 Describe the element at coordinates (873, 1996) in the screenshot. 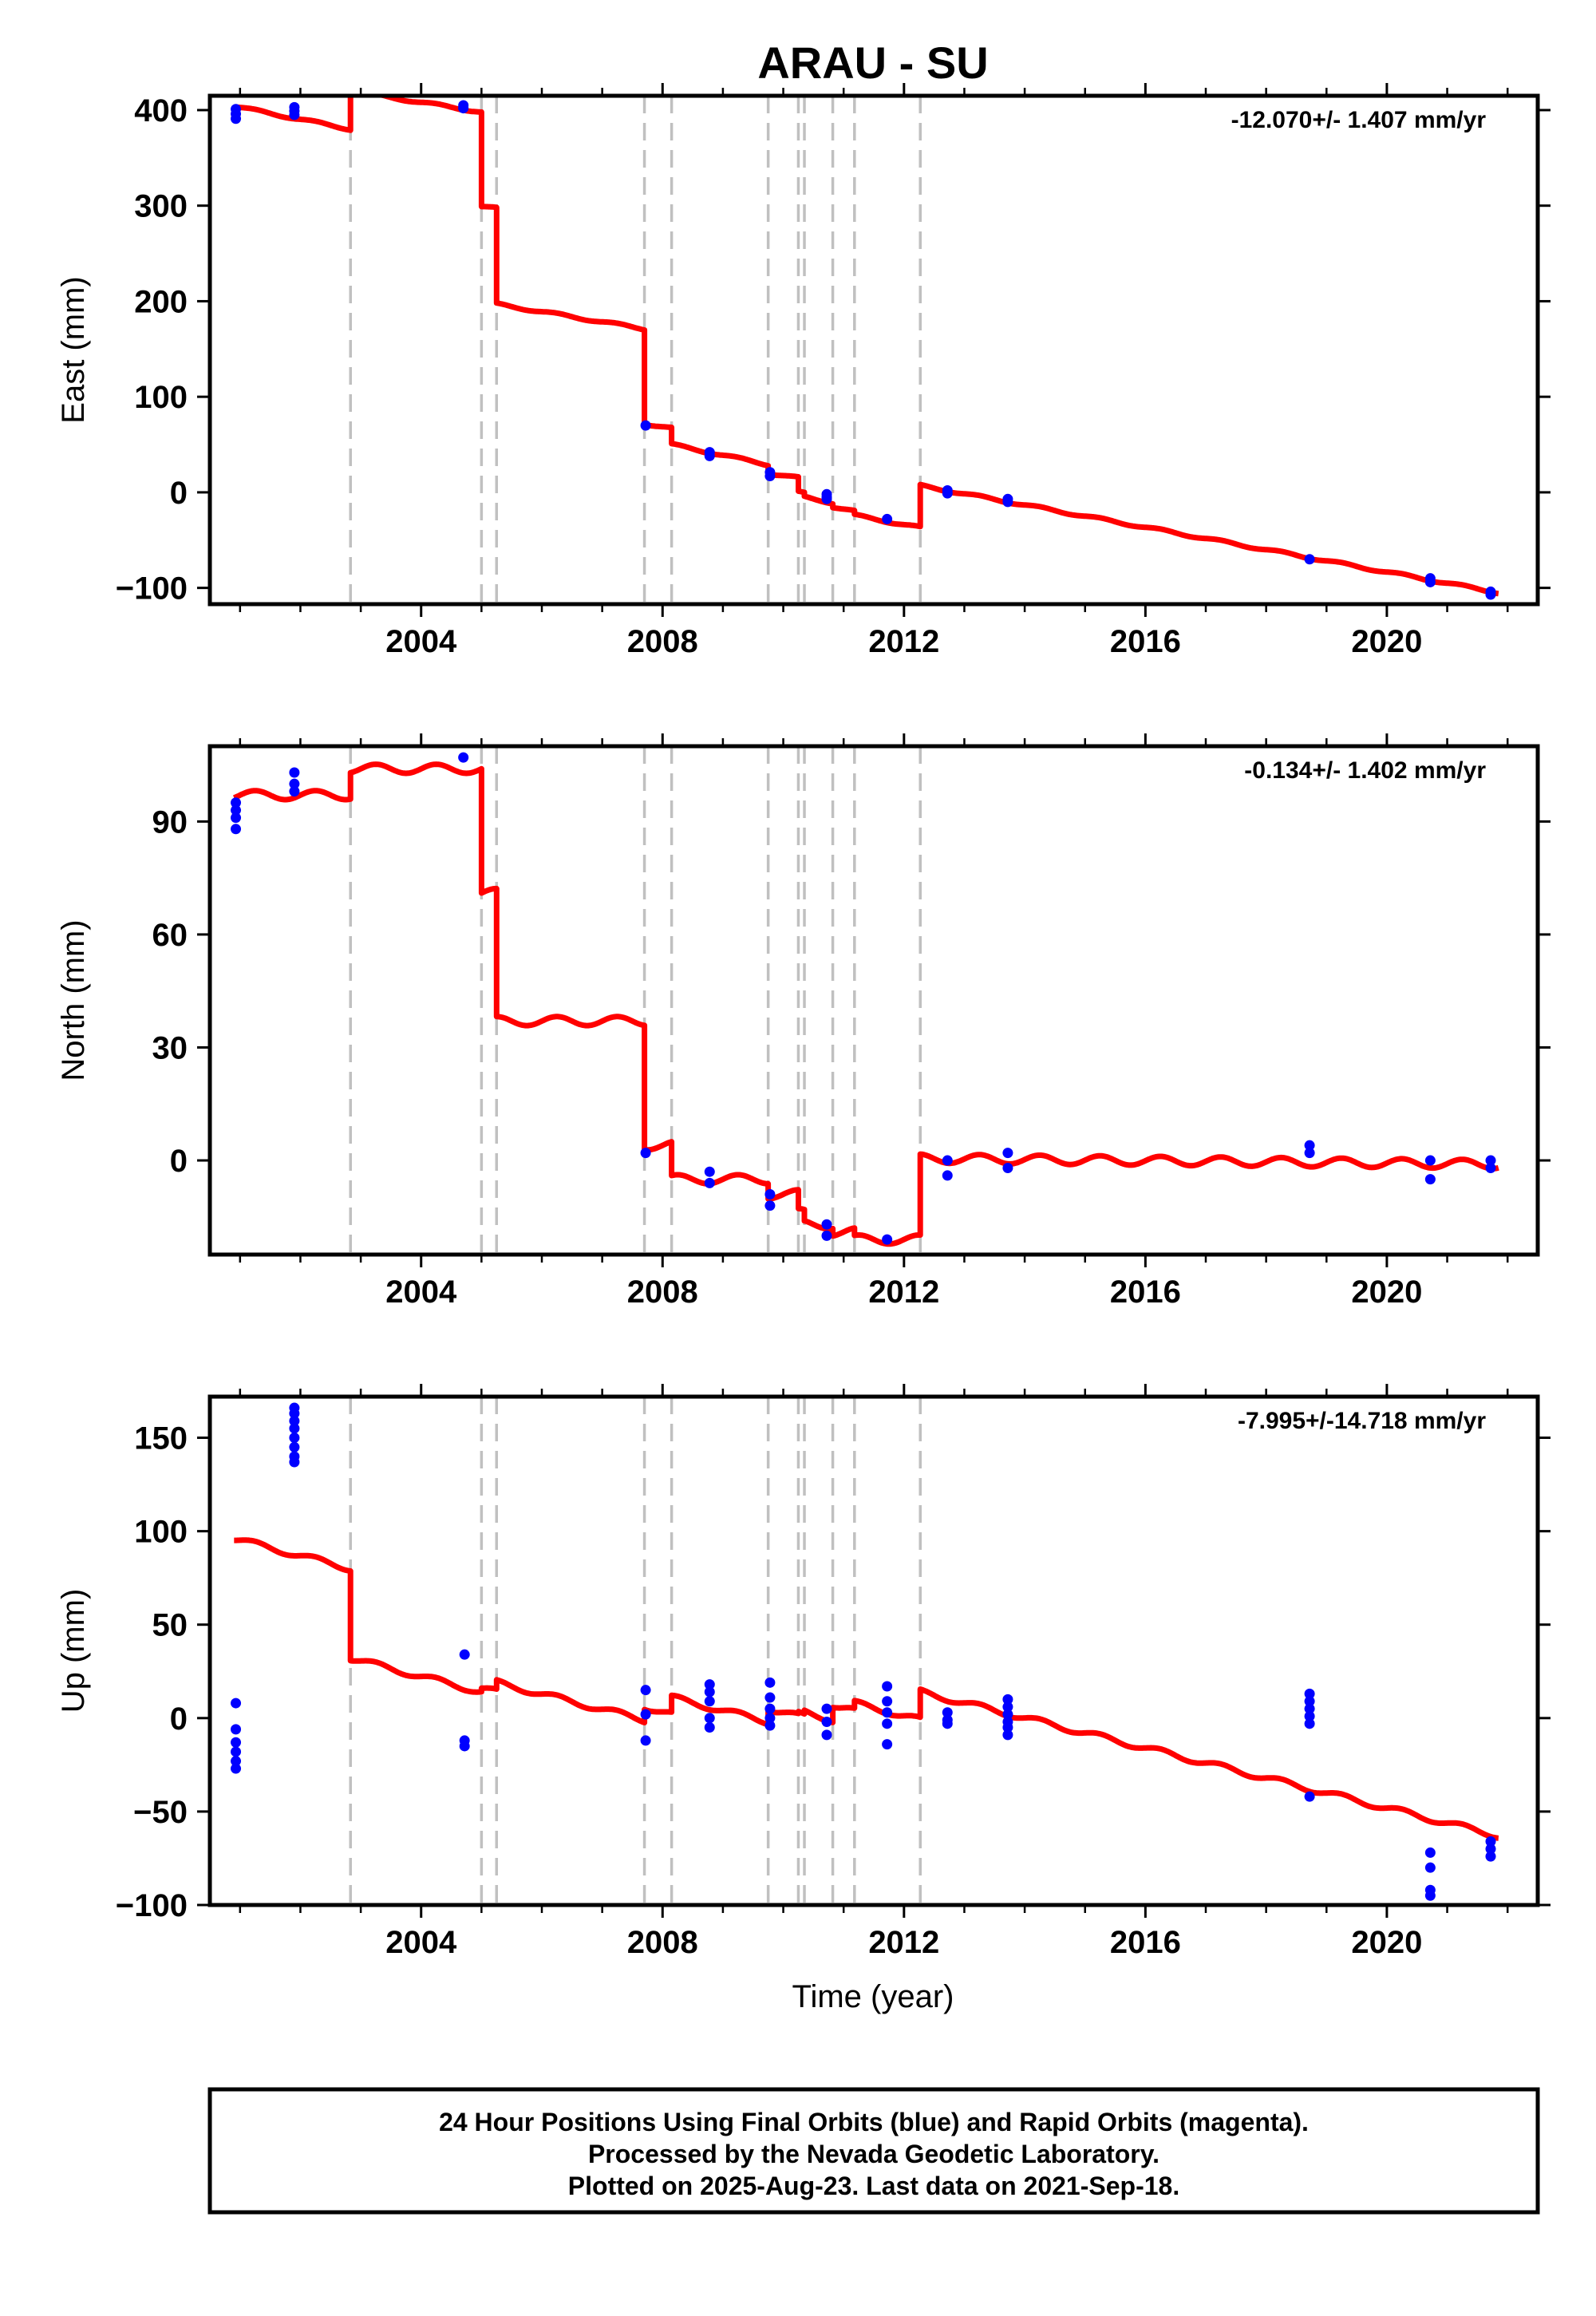

I see `x-axis-label: Time (year)` at that location.